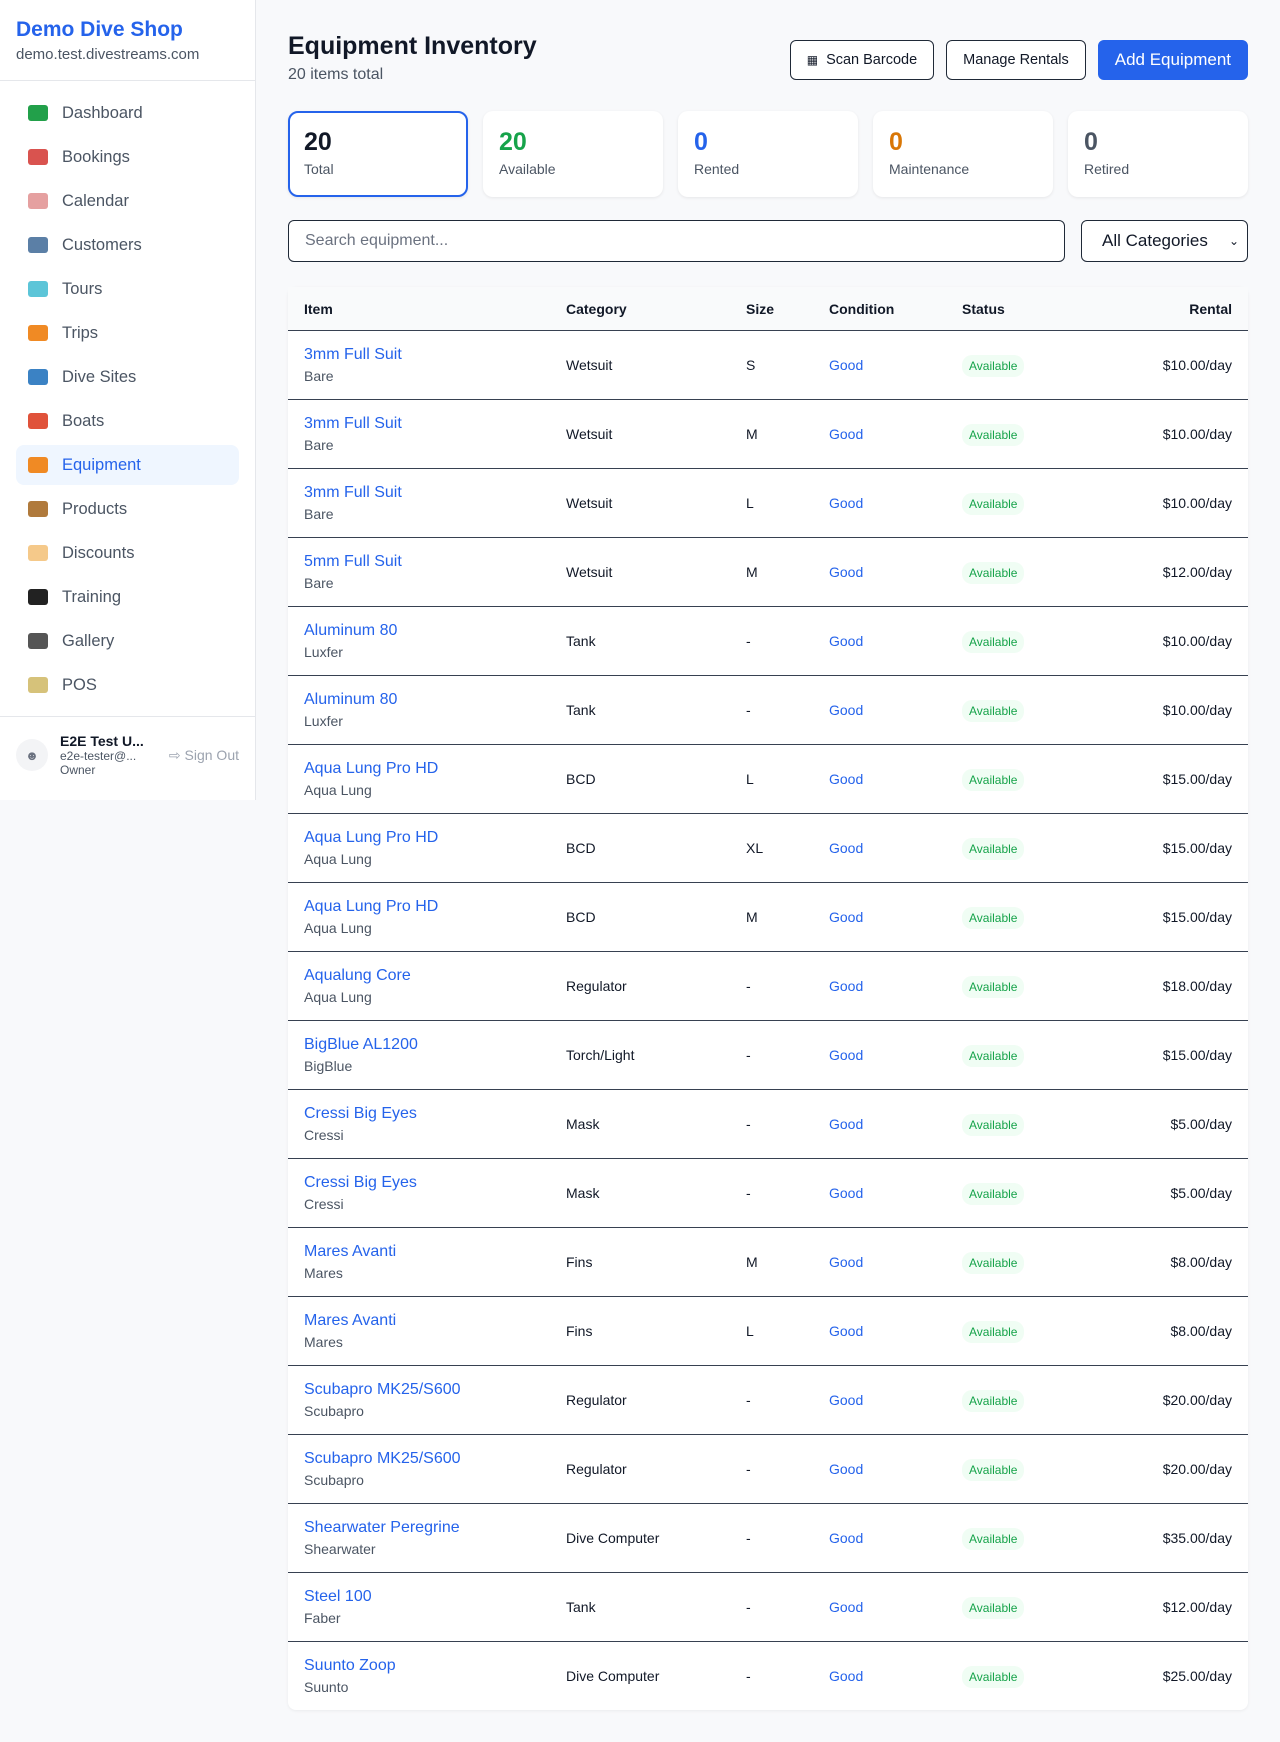 The width and height of the screenshot is (1280, 1742). What do you see at coordinates (127, 553) in the screenshot?
I see `sidebar-item-discounts: Discounts` at bounding box center [127, 553].